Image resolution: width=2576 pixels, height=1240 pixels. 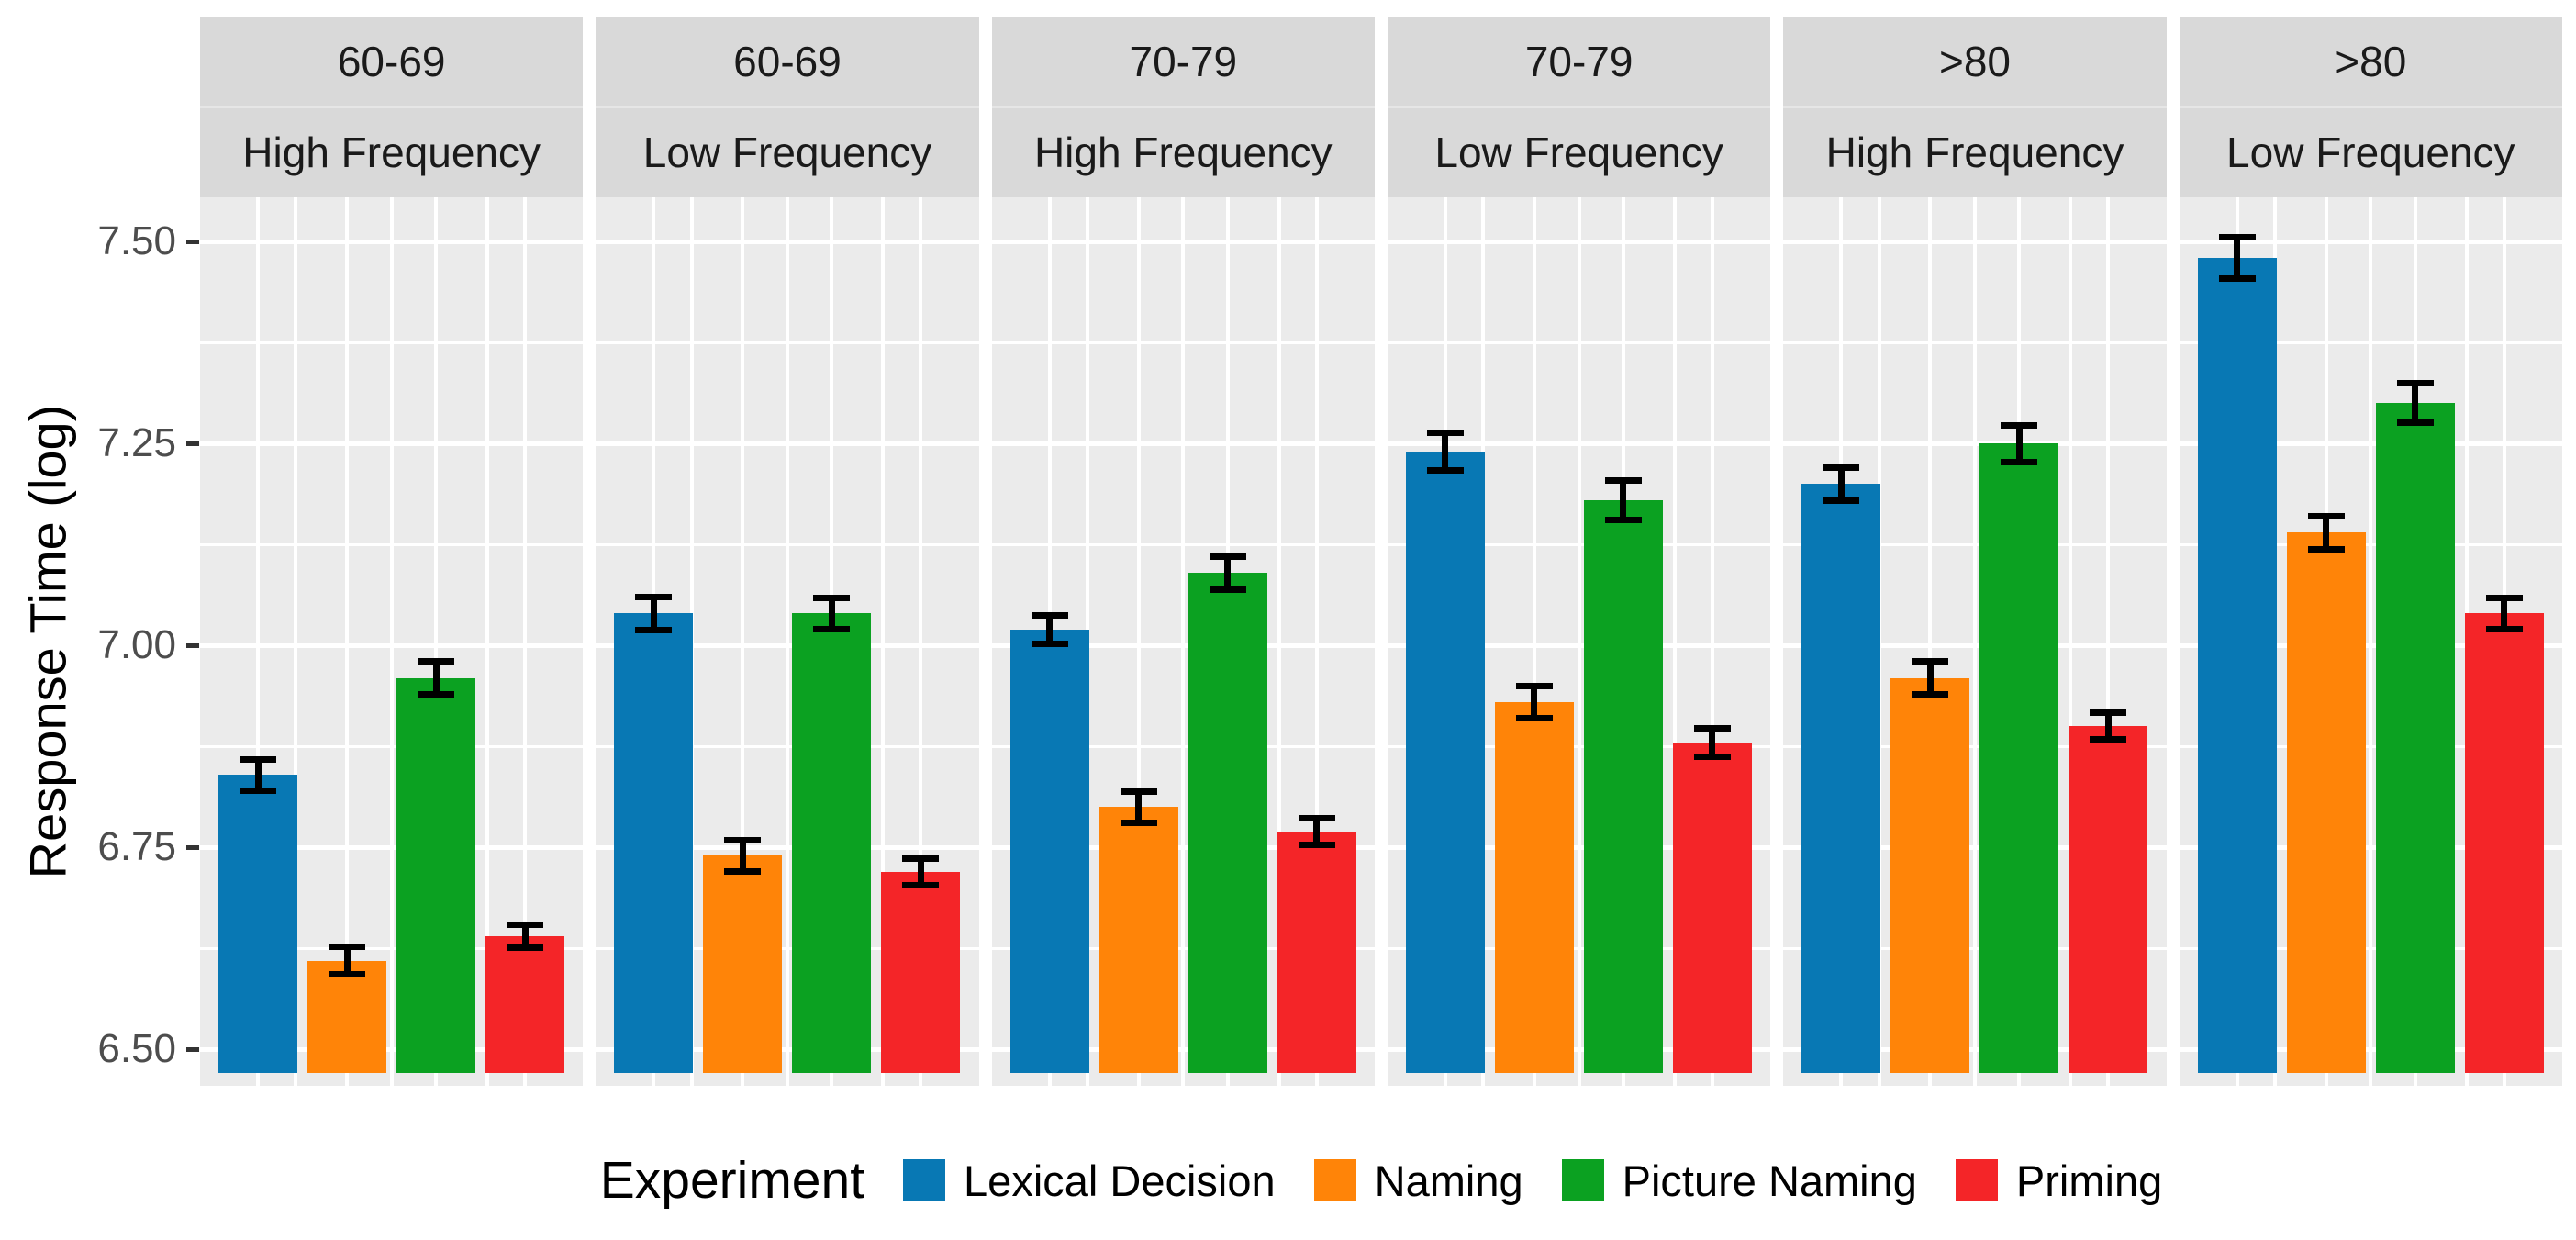 What do you see at coordinates (1120, 1181) in the screenshot?
I see `legend-item-label: Lexical Decision` at bounding box center [1120, 1181].